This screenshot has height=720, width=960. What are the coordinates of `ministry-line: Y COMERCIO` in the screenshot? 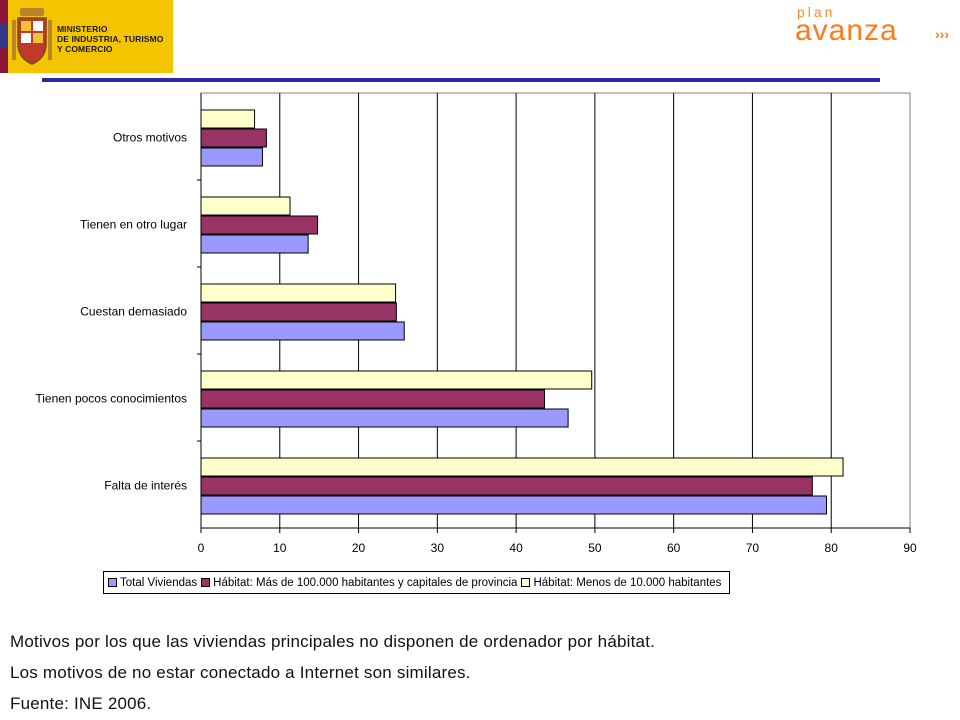 It's located at (85, 49).